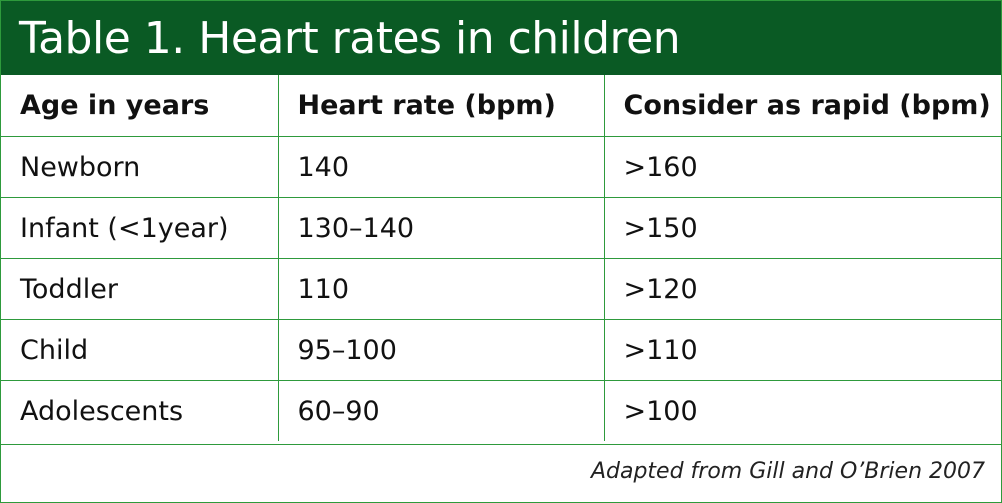  Describe the element at coordinates (139, 228) in the screenshot. I see `cell-age: Infant (<1year)` at that location.